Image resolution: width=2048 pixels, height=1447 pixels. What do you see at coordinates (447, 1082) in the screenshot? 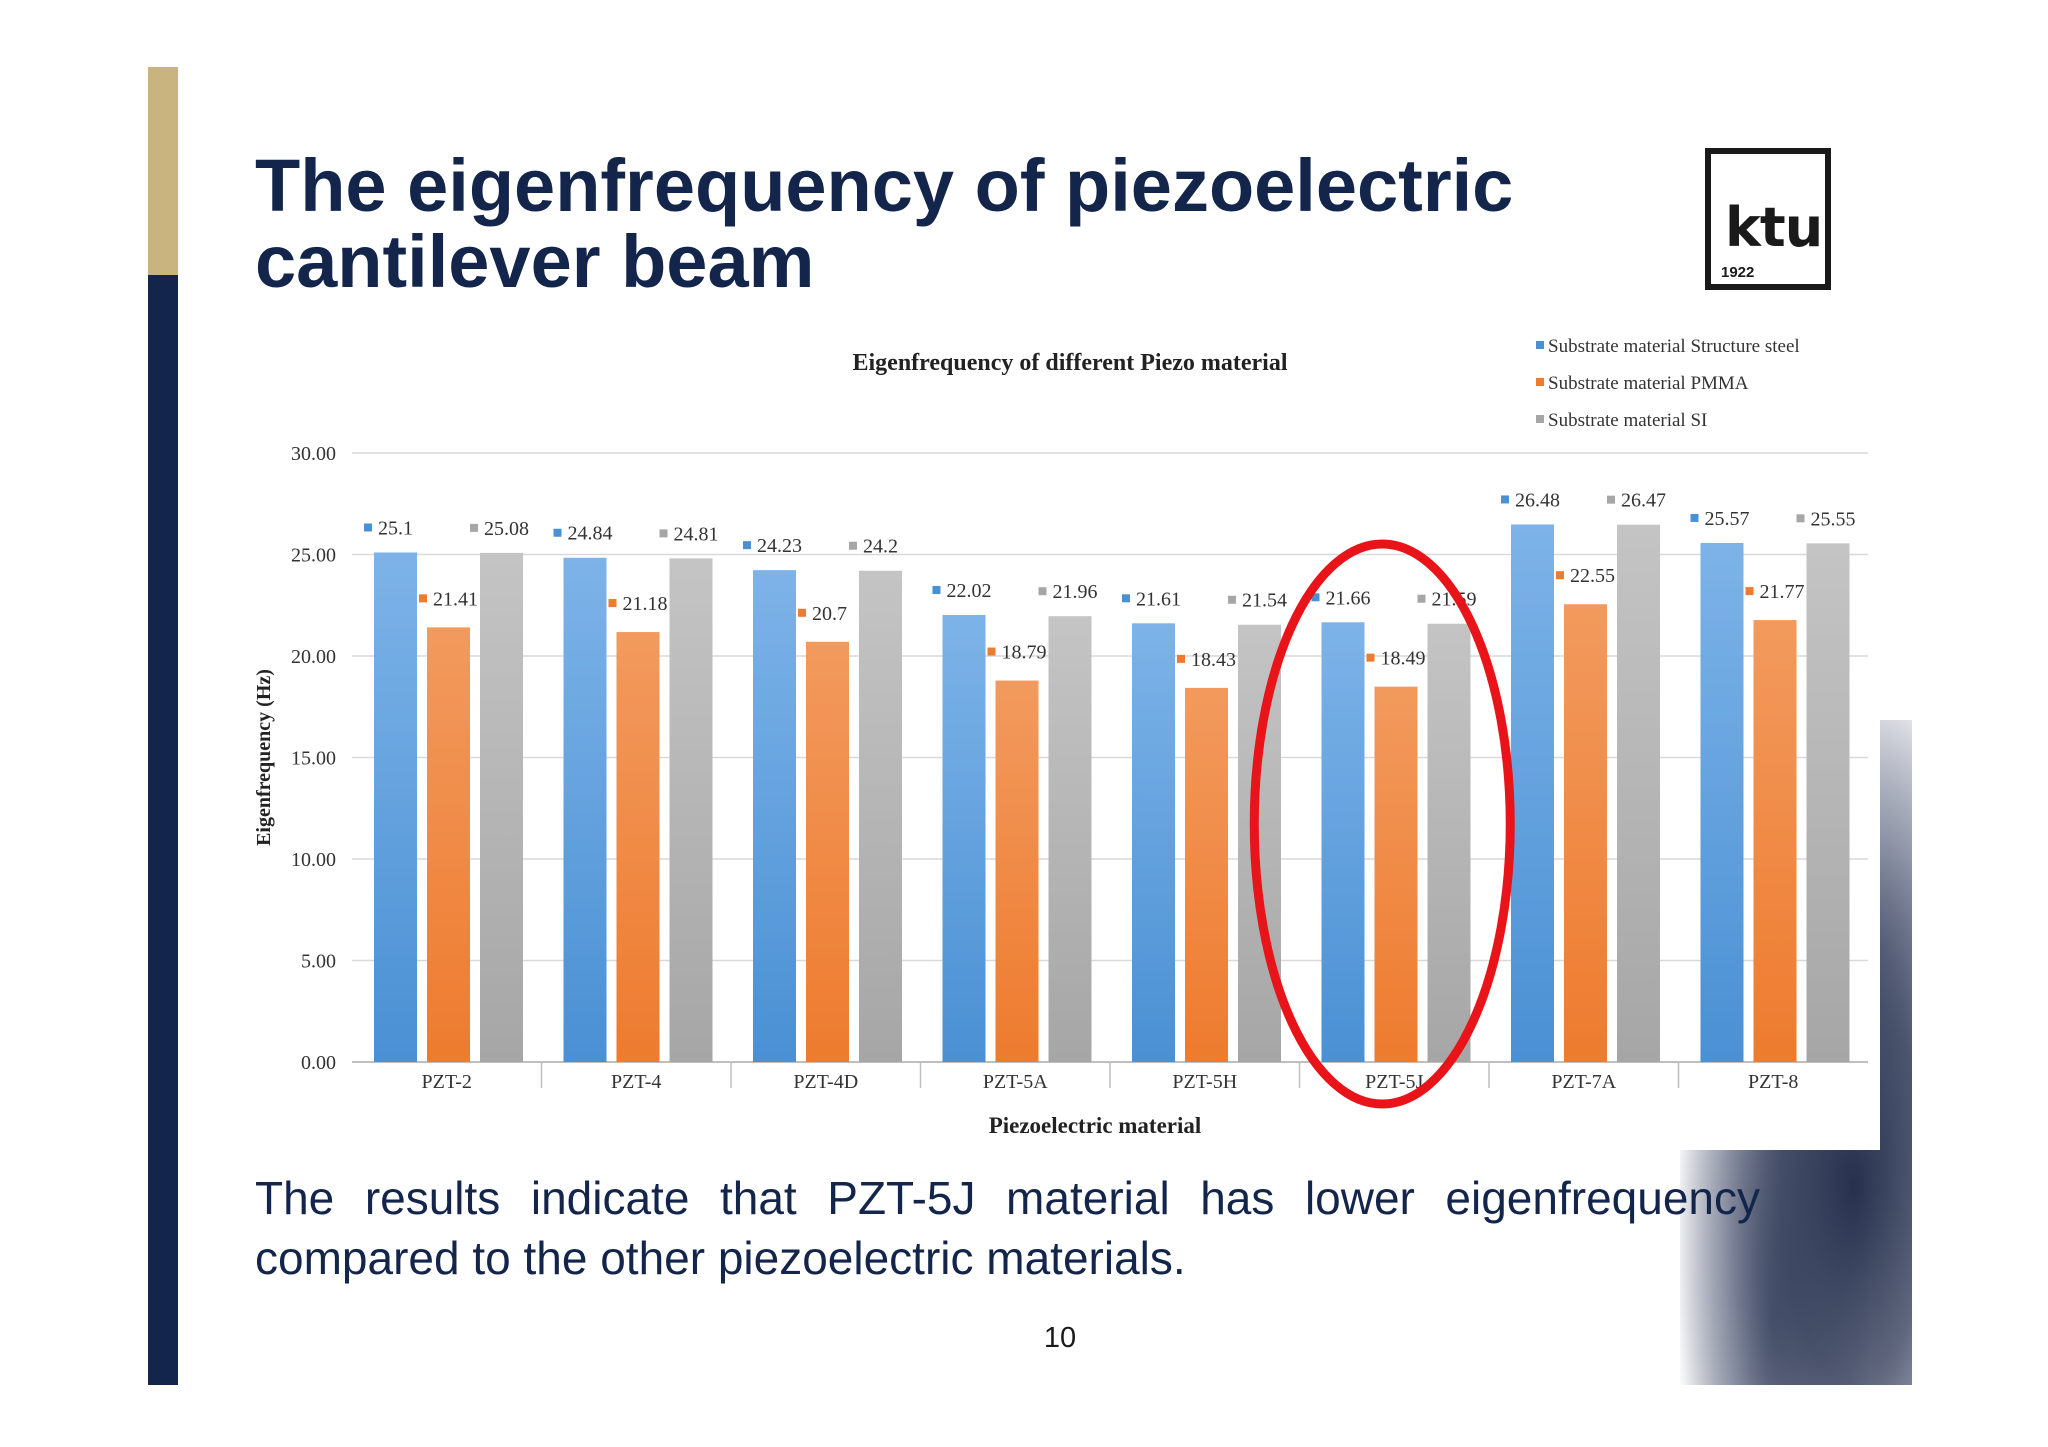
I see `x-tick-label: PZT-2` at bounding box center [447, 1082].